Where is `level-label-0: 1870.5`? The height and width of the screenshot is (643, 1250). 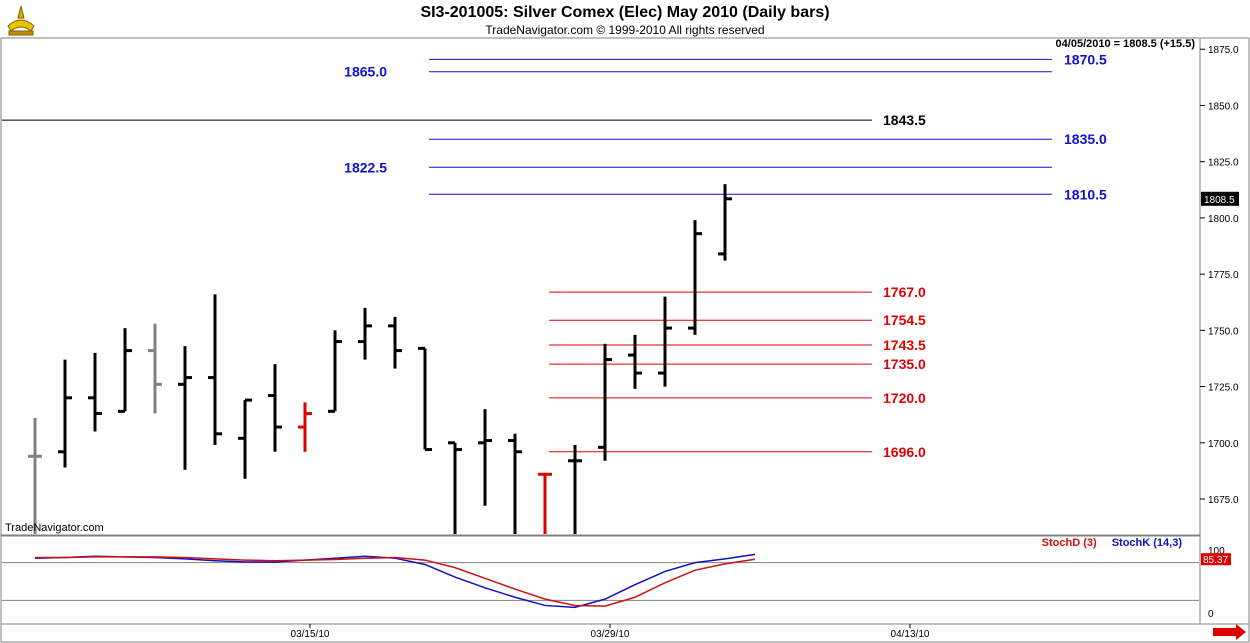
level-label-0: 1870.5 is located at coordinates (1085, 59).